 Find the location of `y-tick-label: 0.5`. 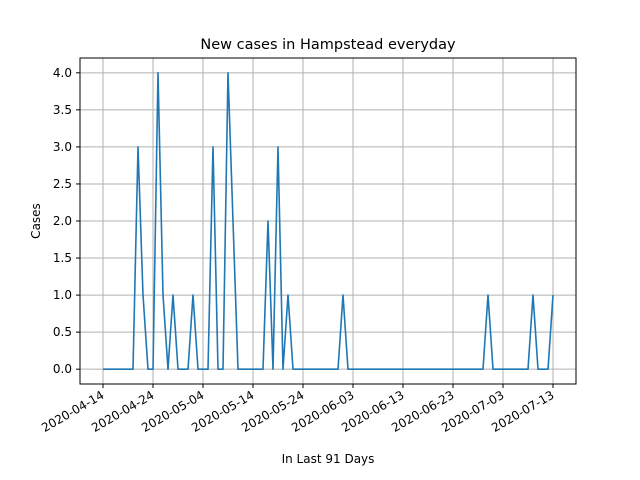

y-tick-label: 0.5 is located at coordinates (62, 332).